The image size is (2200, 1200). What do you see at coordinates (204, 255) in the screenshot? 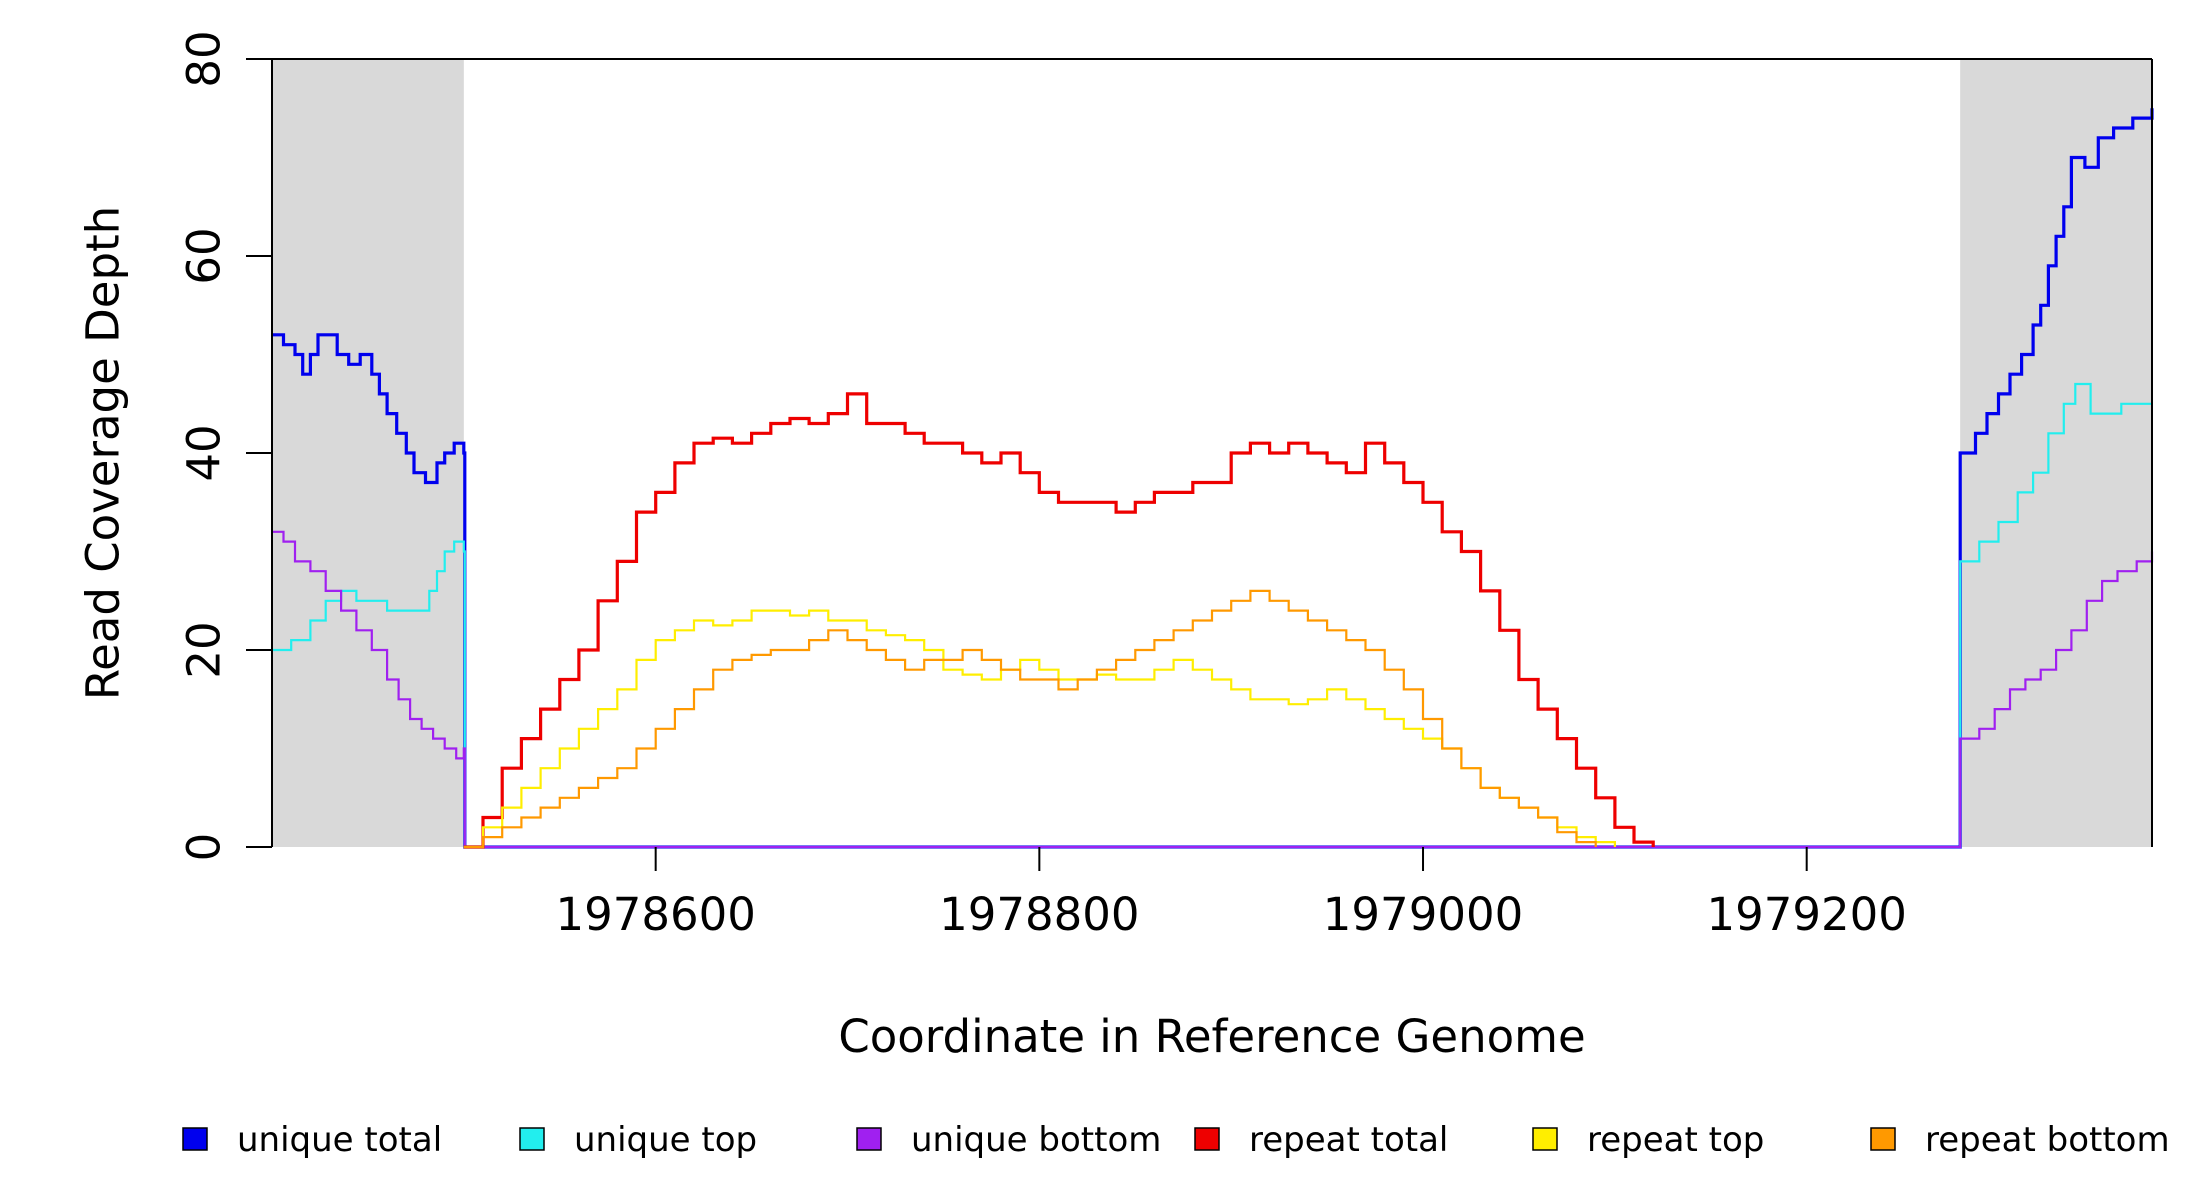
I see `y-tick-label: 60` at bounding box center [204, 255].